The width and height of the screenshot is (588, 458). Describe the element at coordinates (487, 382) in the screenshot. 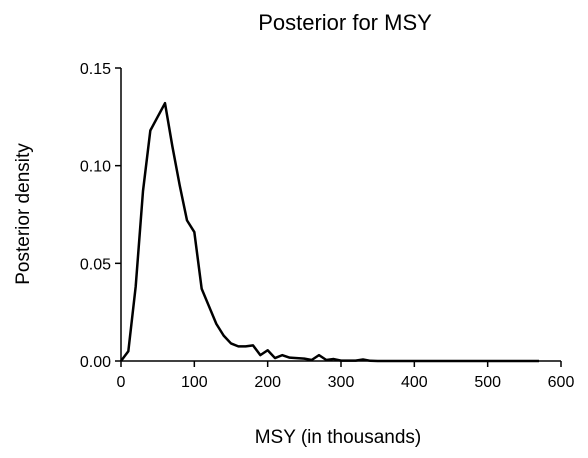

I see `x-tick-label: 500` at that location.